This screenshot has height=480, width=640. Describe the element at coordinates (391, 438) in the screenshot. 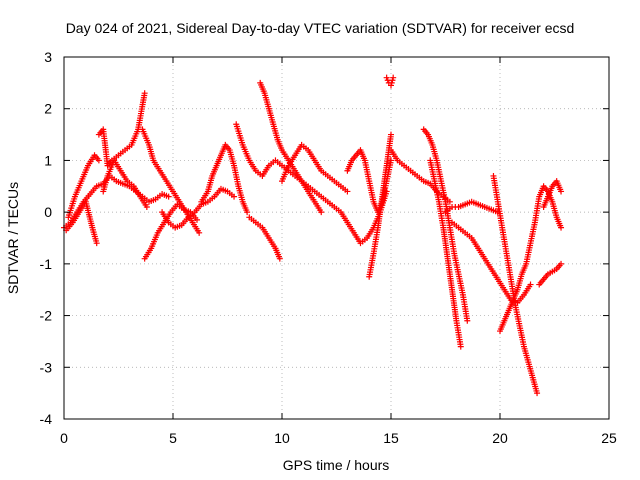

I see `x-tick-label: 15` at that location.